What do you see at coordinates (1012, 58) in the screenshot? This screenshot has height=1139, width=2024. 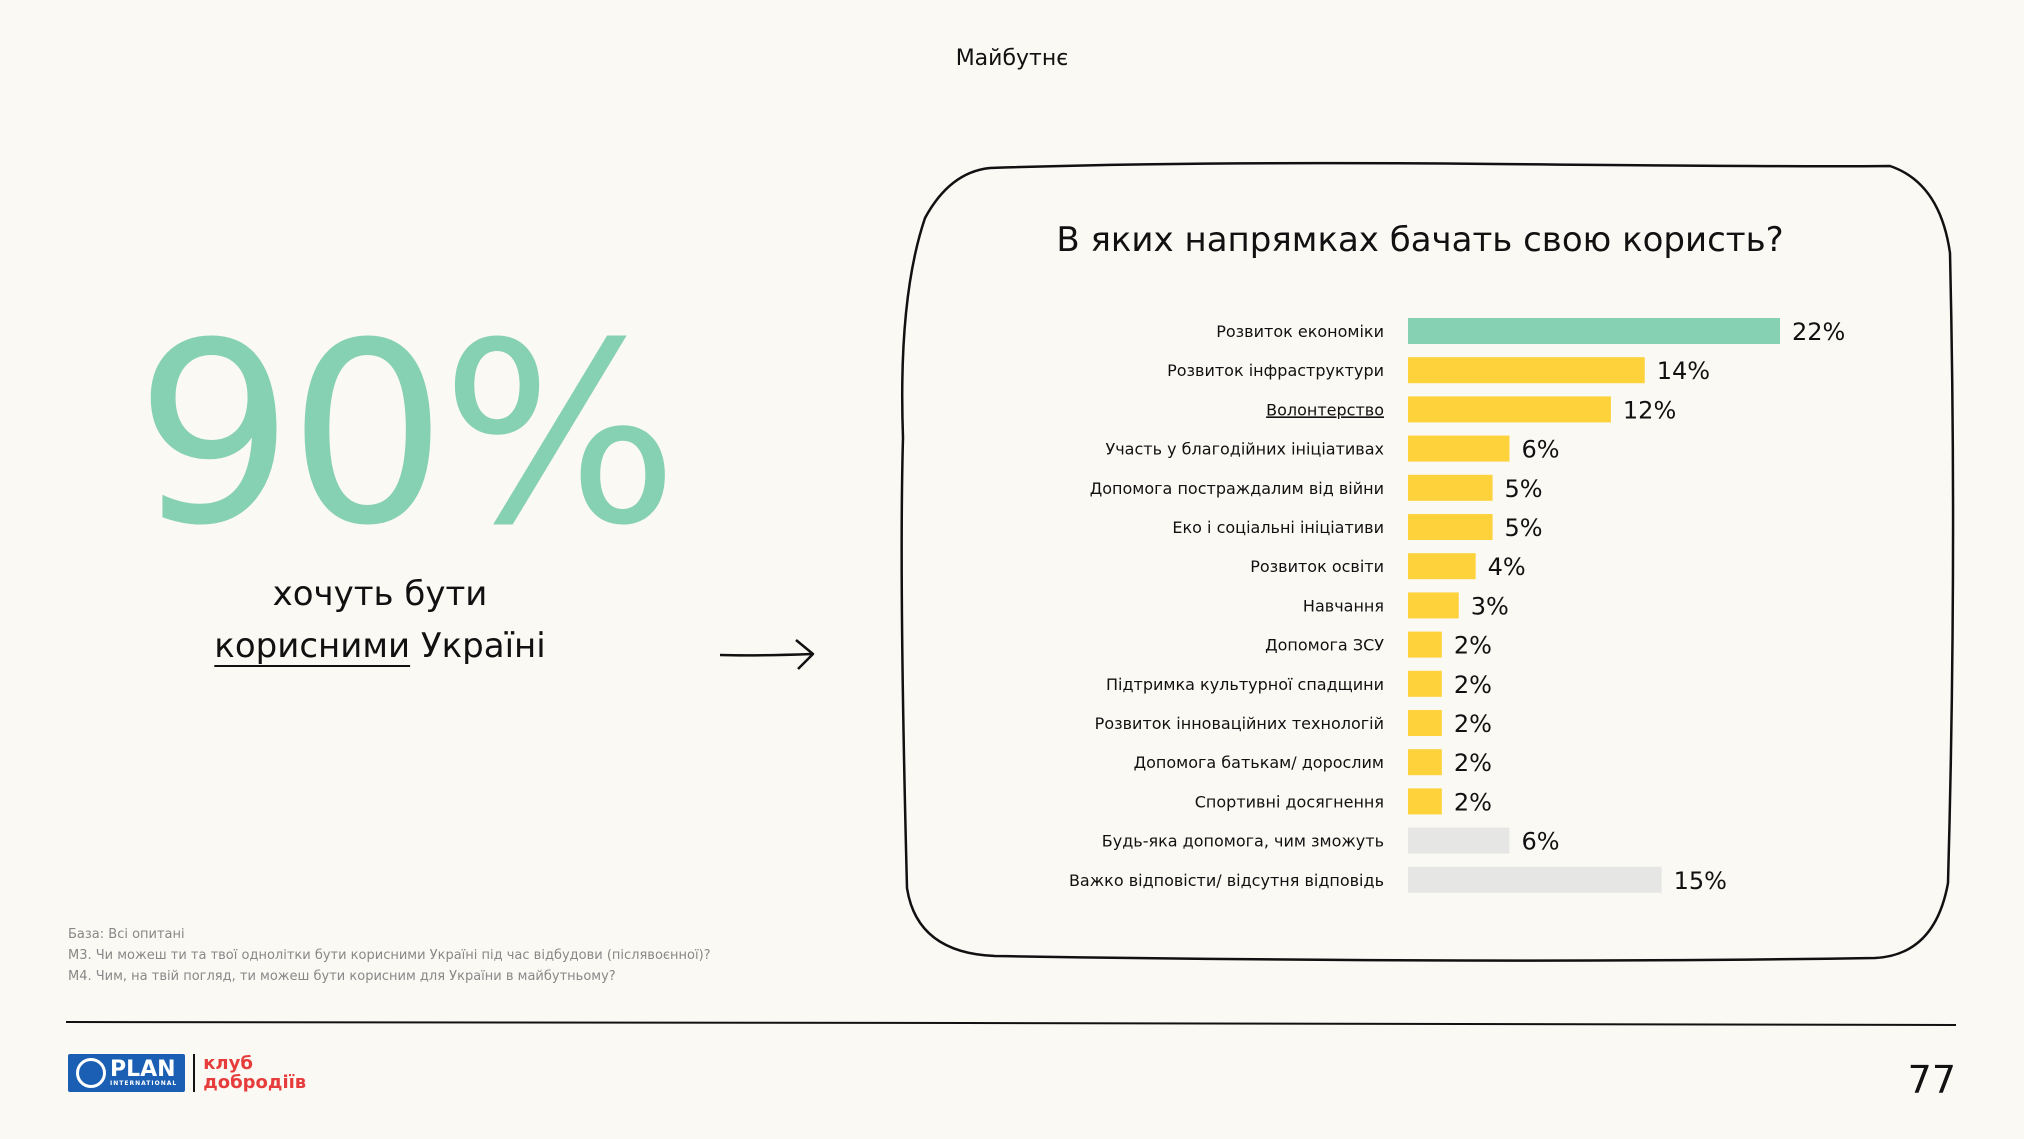 I see `section-title: Майбутнє` at bounding box center [1012, 58].